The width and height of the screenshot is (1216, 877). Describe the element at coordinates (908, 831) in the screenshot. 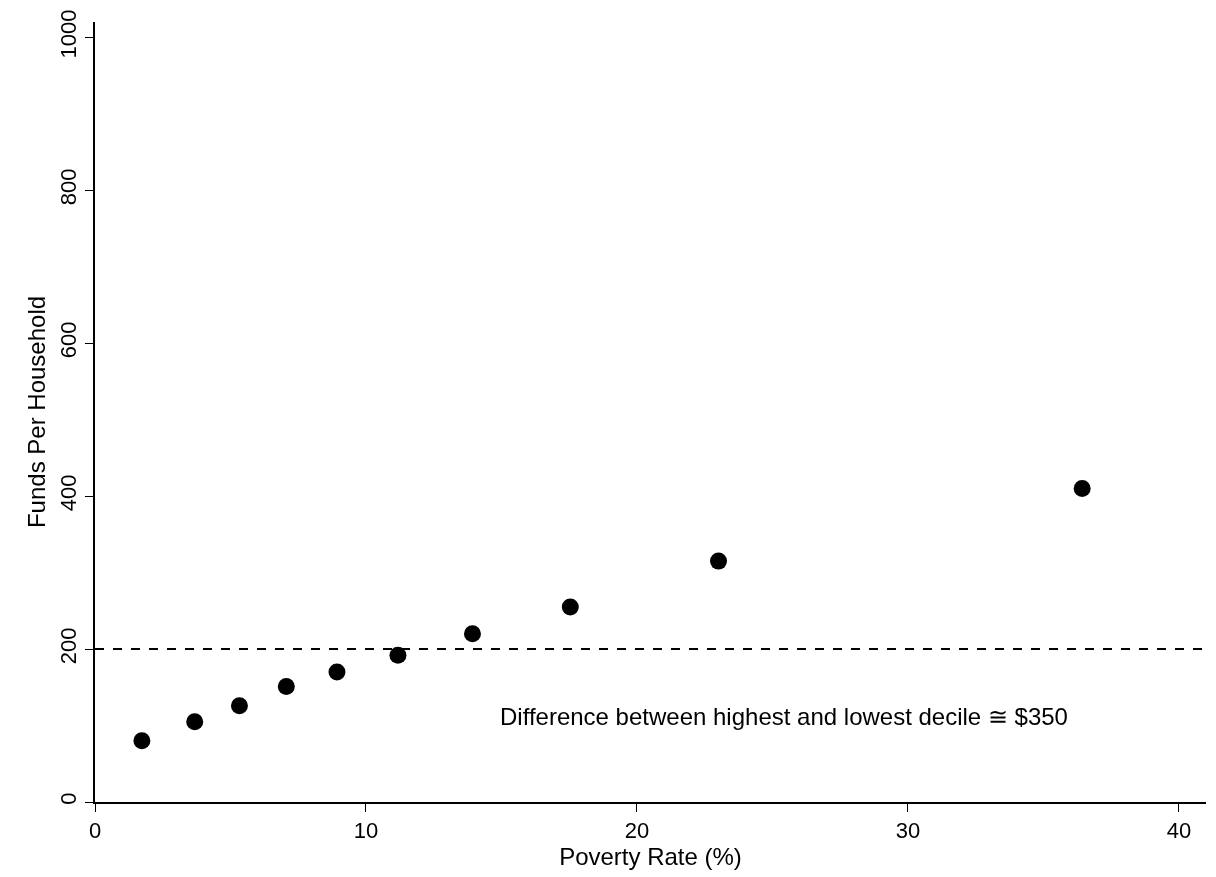

I see `x-tick-label: 30` at that location.